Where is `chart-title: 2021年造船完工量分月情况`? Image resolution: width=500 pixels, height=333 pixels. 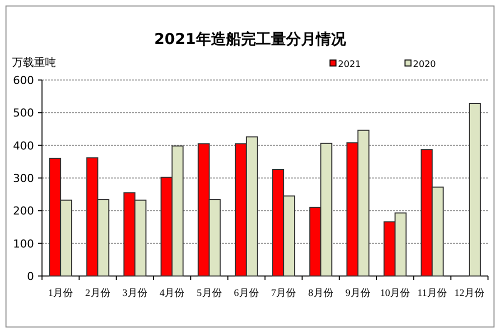 chart-title: 2021年造船完工量分月情况 is located at coordinates (250, 39).